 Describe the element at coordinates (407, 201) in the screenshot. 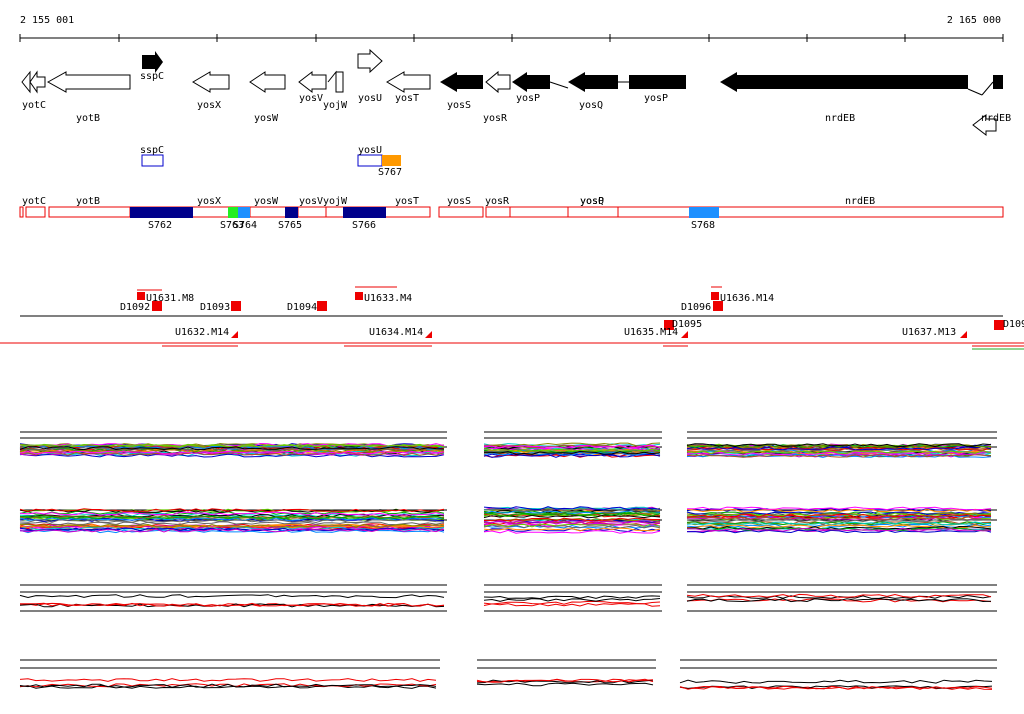

I see `segment-gene-label: yosT` at that location.